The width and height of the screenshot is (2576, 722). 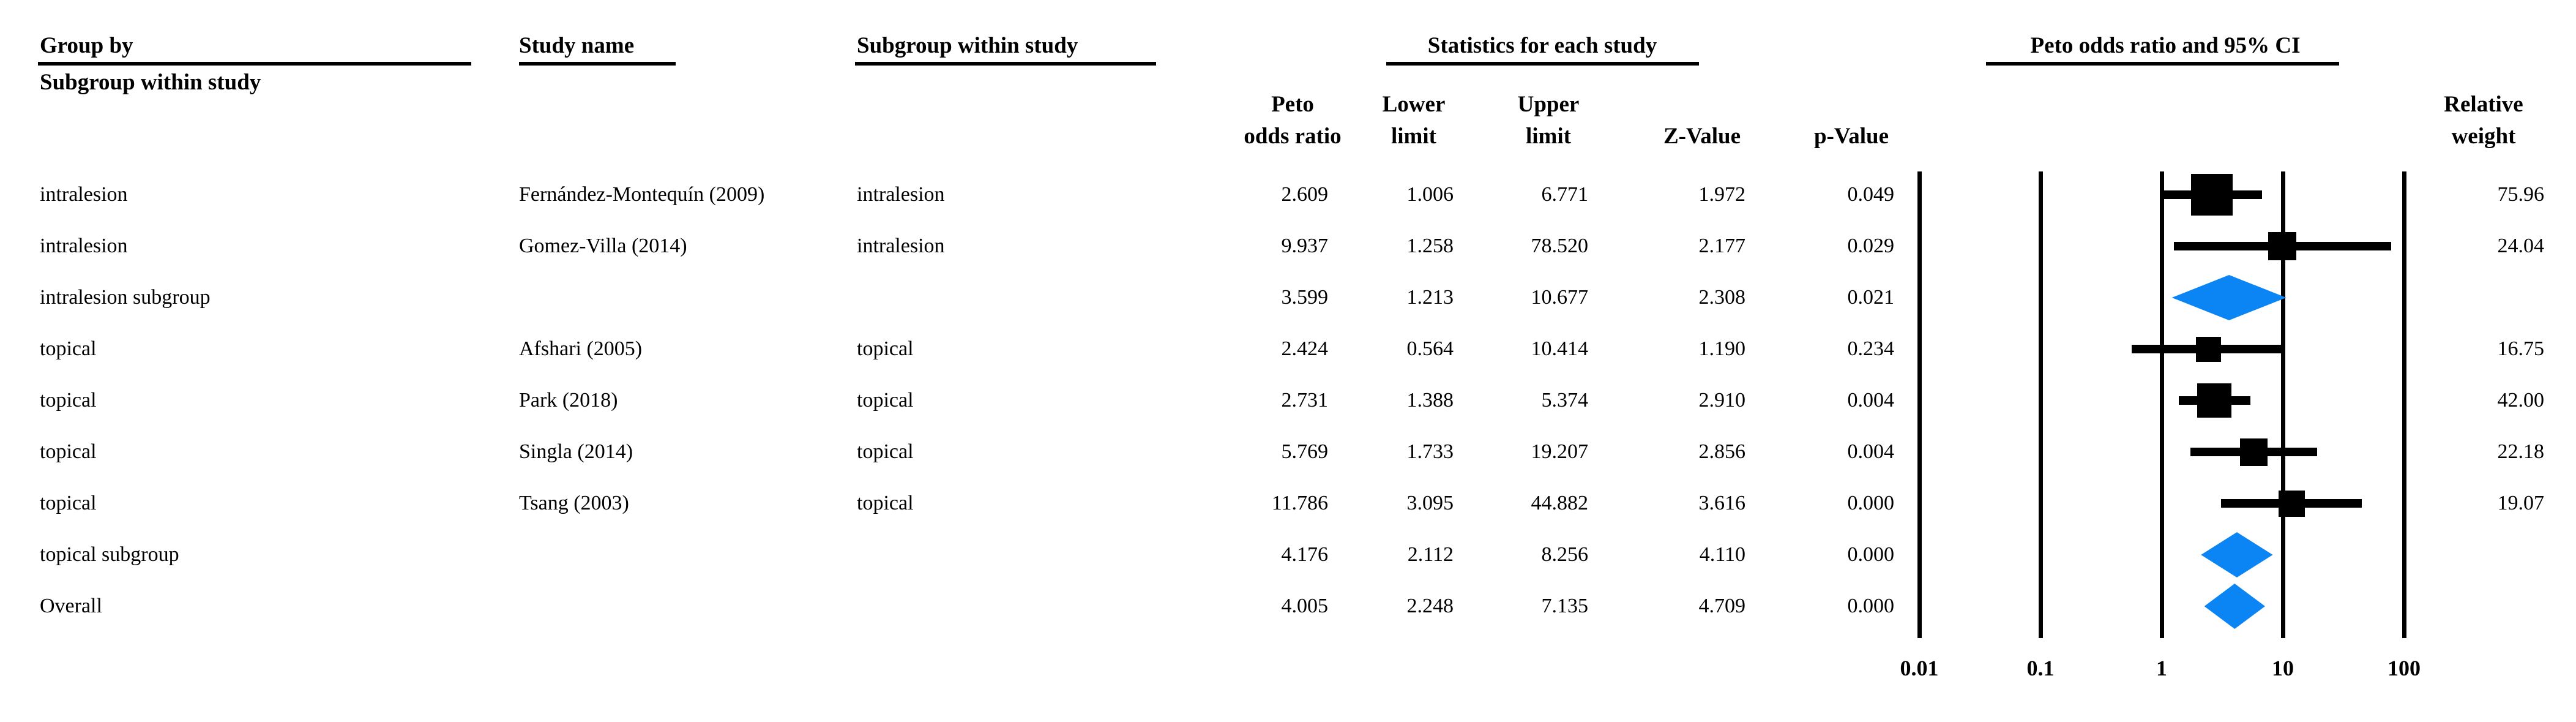 I want to click on p-cell: 0.029, so click(x=1871, y=246).